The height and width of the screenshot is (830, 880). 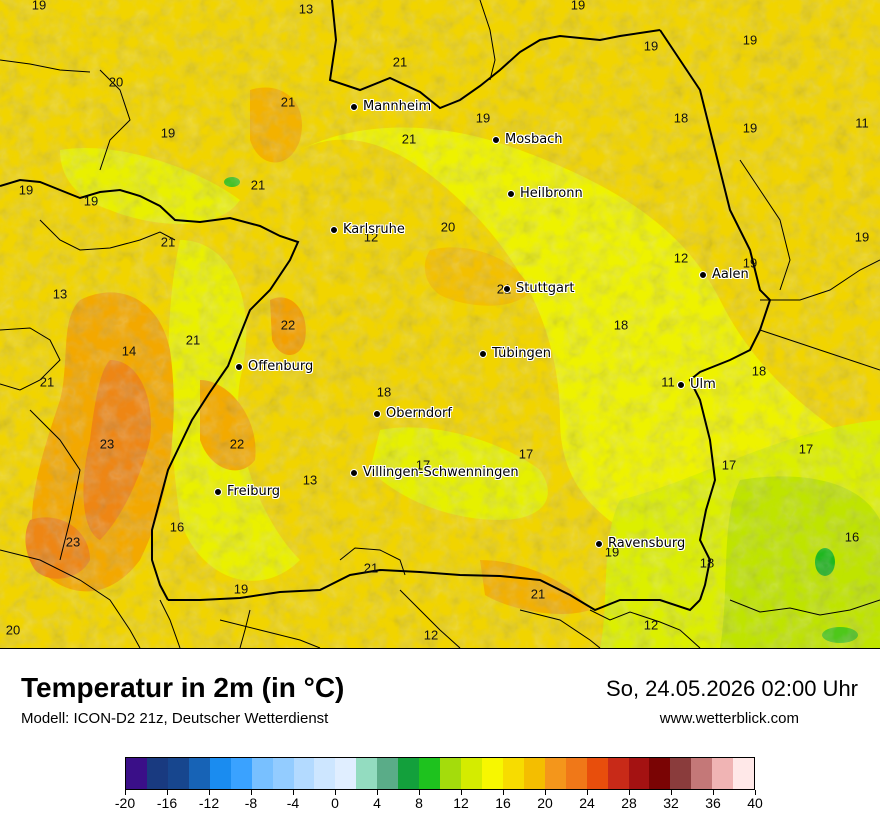 I want to click on city-karlsruhe: Karlsruhe, so click(x=367, y=229).